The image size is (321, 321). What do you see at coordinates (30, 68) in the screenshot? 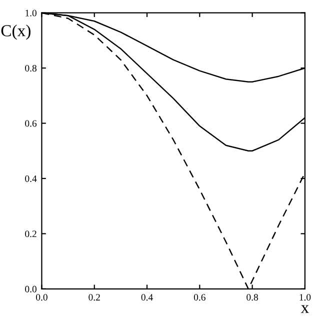
I see `y-tick-label: 0.8` at bounding box center [30, 68].